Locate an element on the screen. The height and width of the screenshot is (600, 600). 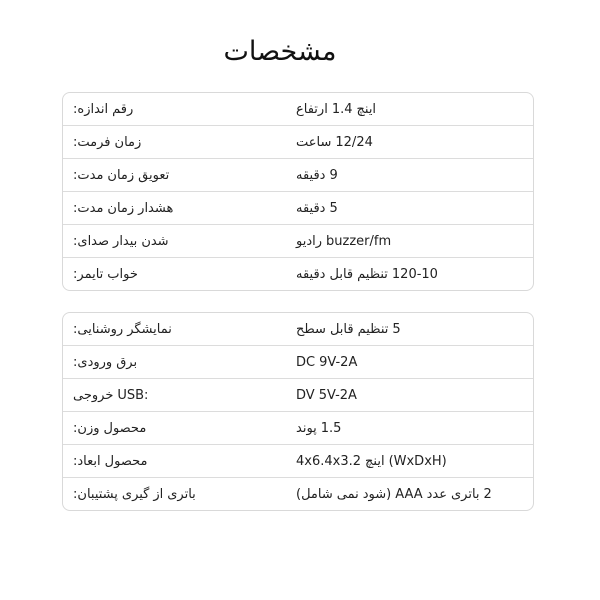
text-token: 1.4 is located at coordinates (342, 109).